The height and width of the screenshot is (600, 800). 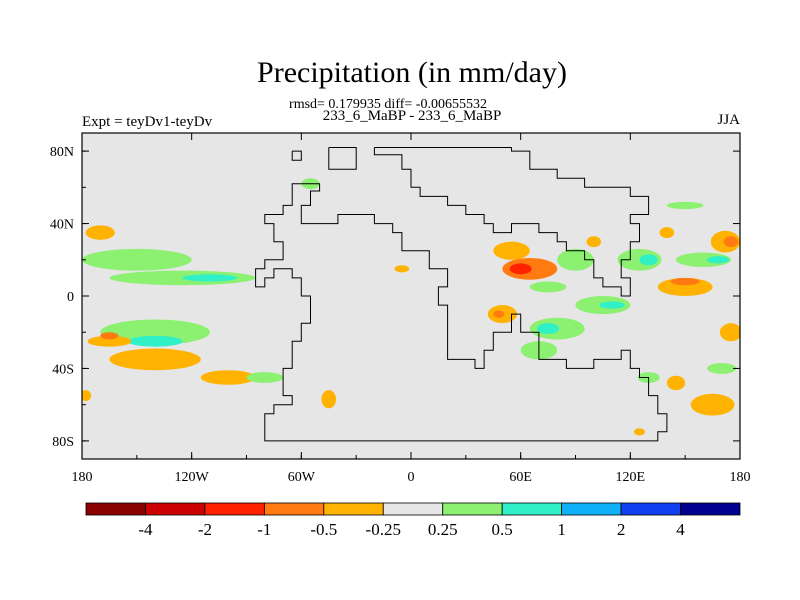 I want to click on colorbar: -4 -2 -1 -0.5 -0.25 0.25 0.5 1 2 4, so click(x=413, y=520).